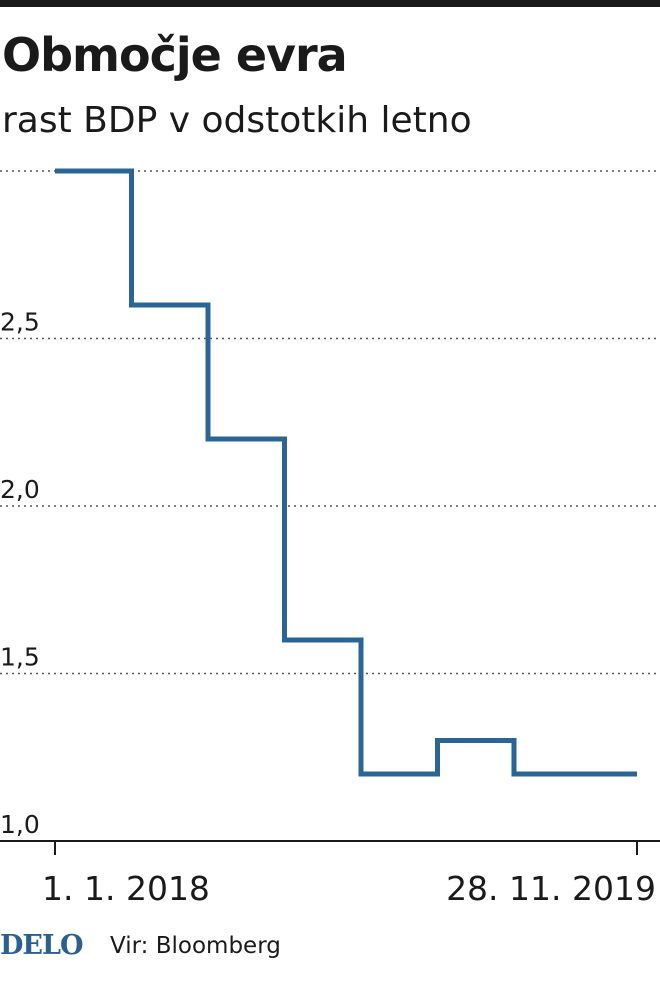 Image resolution: width=660 pixels, height=985 pixels. I want to click on delo-logo: DELO, so click(41, 945).